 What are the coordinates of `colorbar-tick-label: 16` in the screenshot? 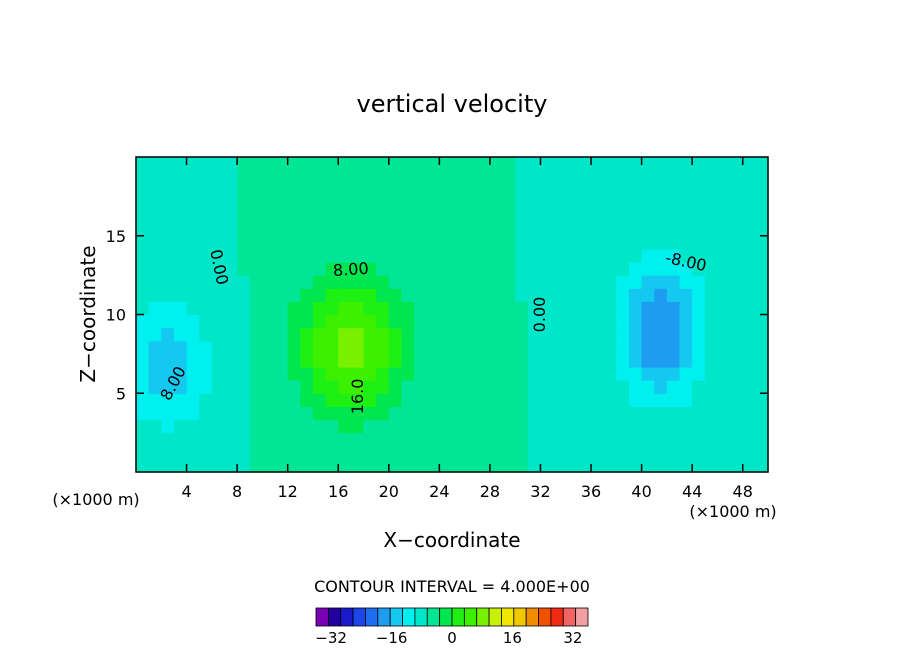 It's located at (512, 638).